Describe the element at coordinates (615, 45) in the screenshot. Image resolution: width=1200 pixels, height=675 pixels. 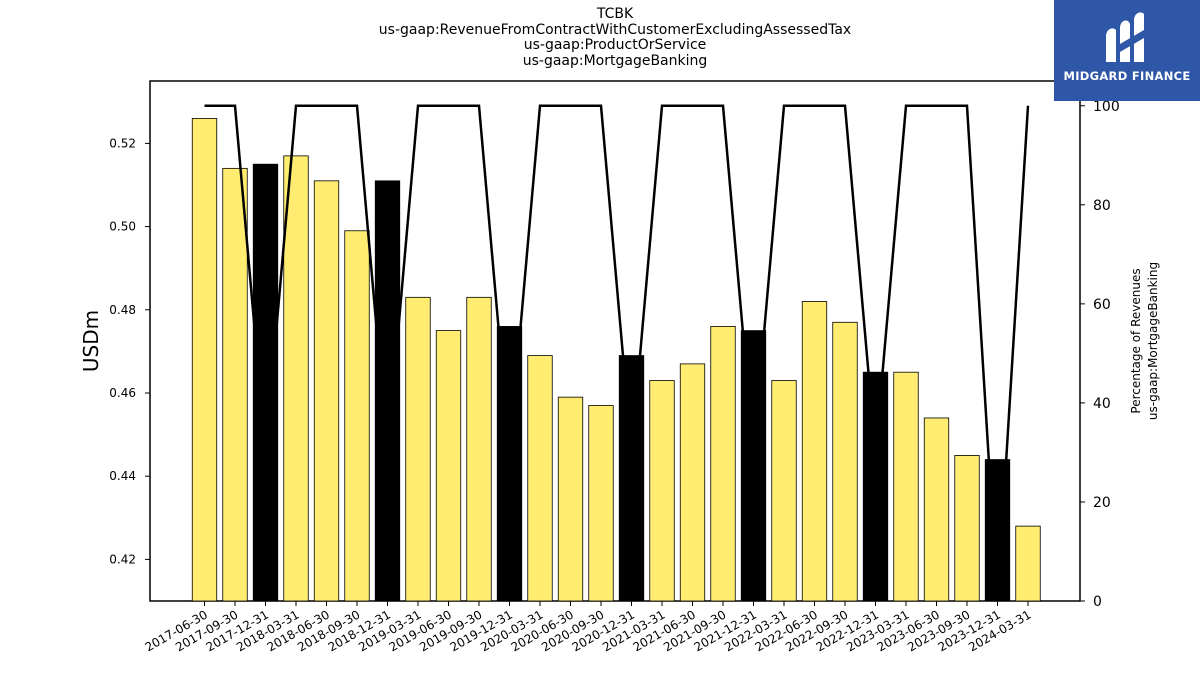
I see `title-line-axis: us-gaap:ProductOrService` at that location.